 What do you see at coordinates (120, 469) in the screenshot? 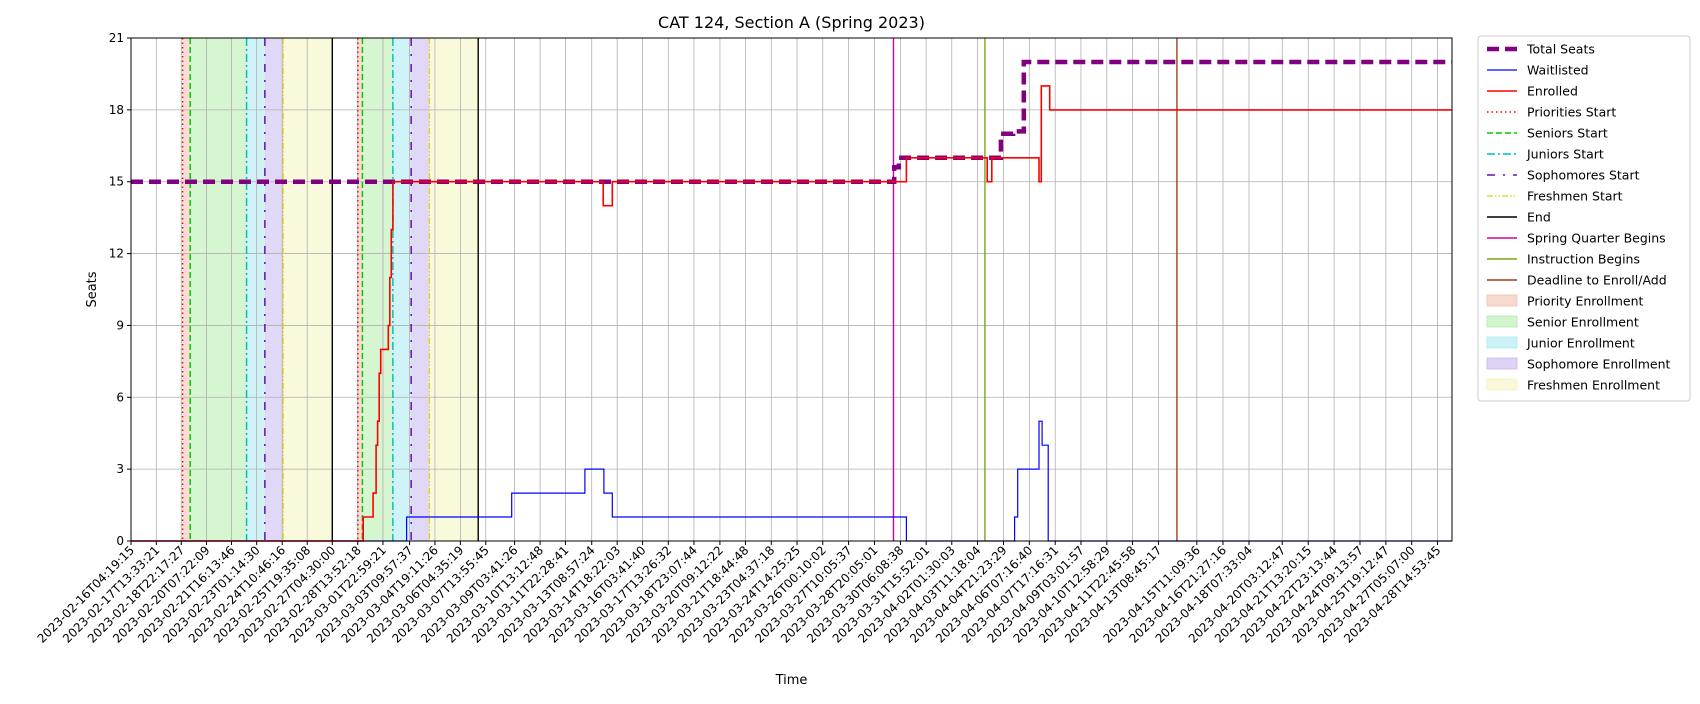
I see `y-tick-label: 3` at bounding box center [120, 469].